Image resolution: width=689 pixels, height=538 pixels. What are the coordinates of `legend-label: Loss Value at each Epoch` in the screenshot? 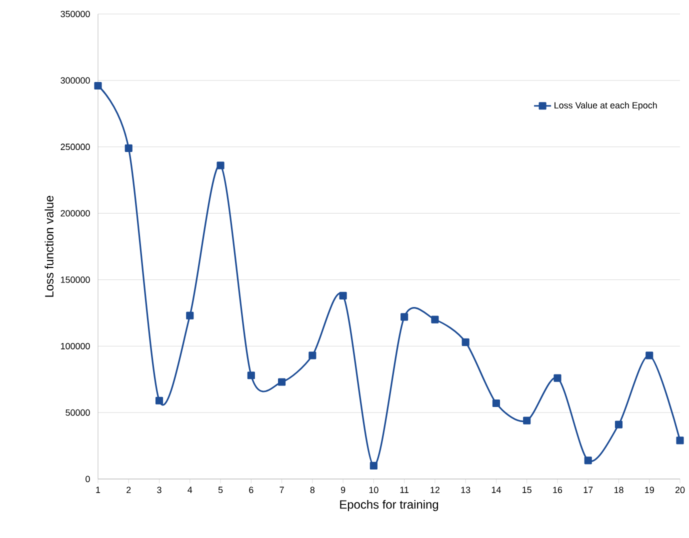 It's located at (605, 106).